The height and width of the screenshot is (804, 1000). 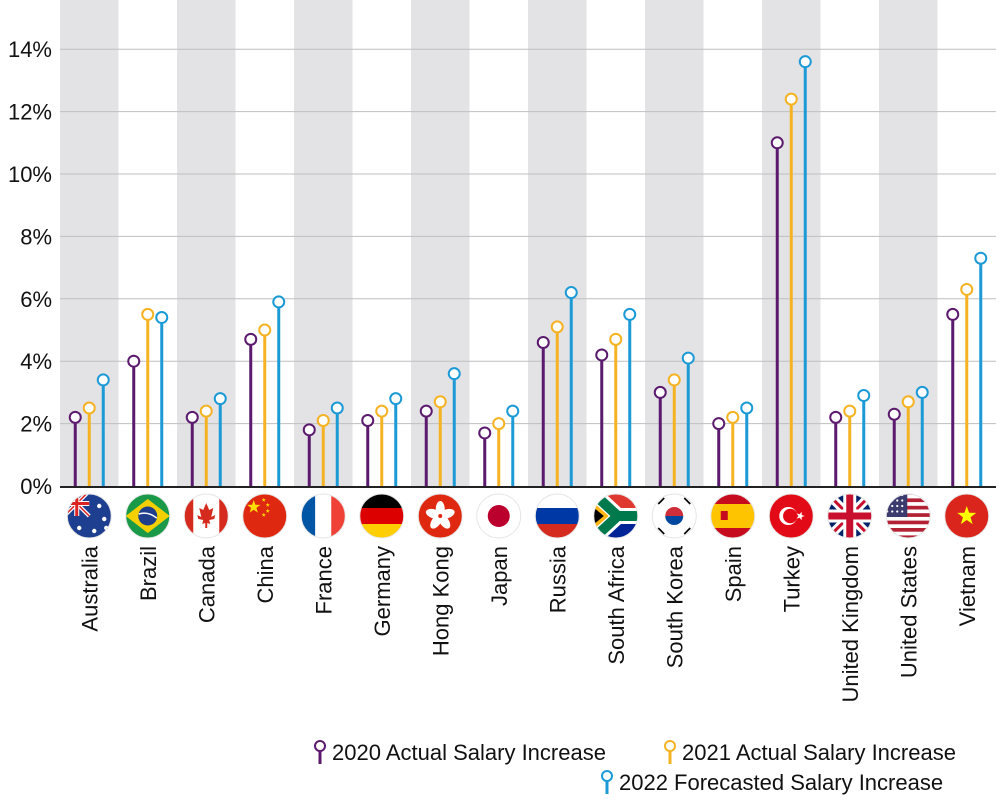 I want to click on y-tick-label: 10%, so click(x=30, y=174).